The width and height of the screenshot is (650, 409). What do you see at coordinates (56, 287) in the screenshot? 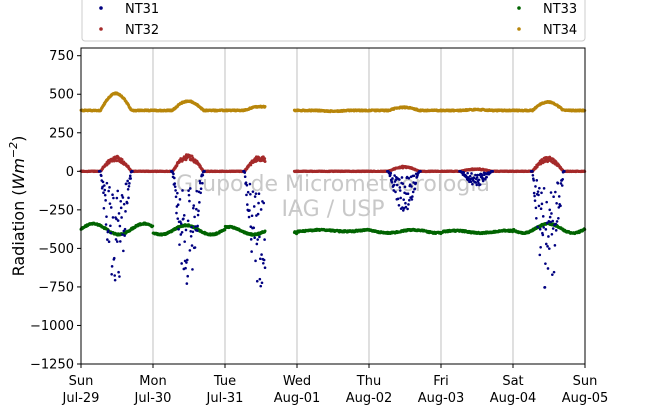
I see `y-tick-label: −750` at bounding box center [56, 287].